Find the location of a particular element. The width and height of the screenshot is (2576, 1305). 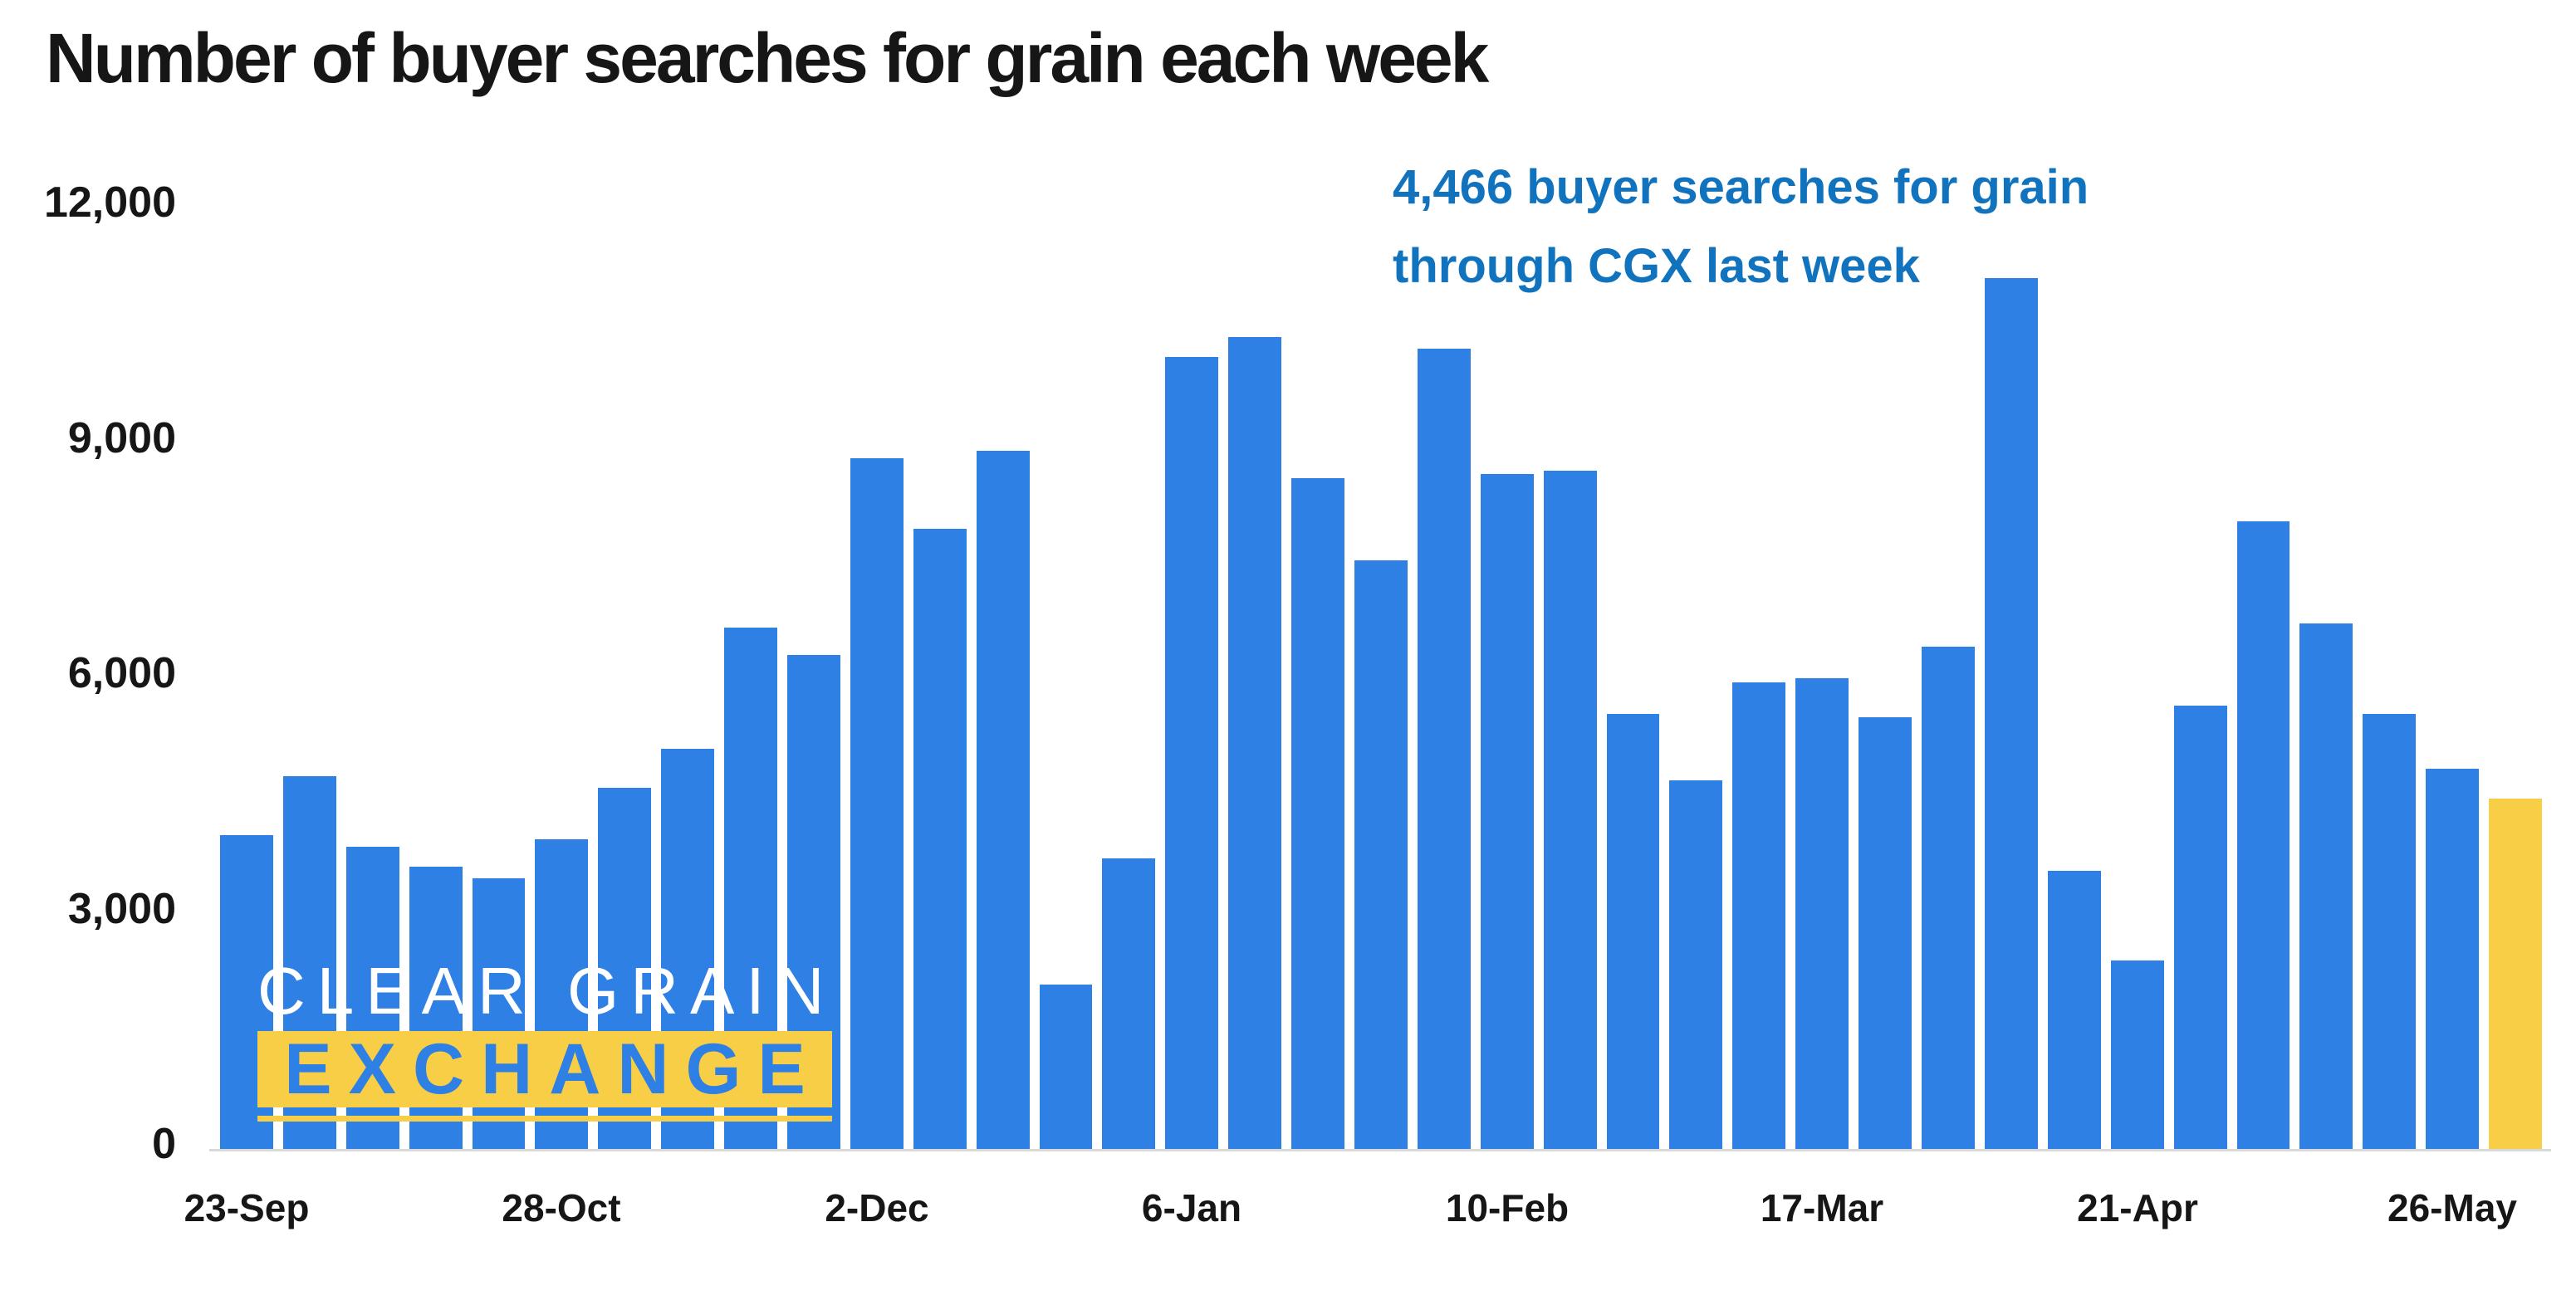

clear-grain-exchange-logo: CLEAR GRAIN EXCHANGE is located at coordinates (545, 1038).